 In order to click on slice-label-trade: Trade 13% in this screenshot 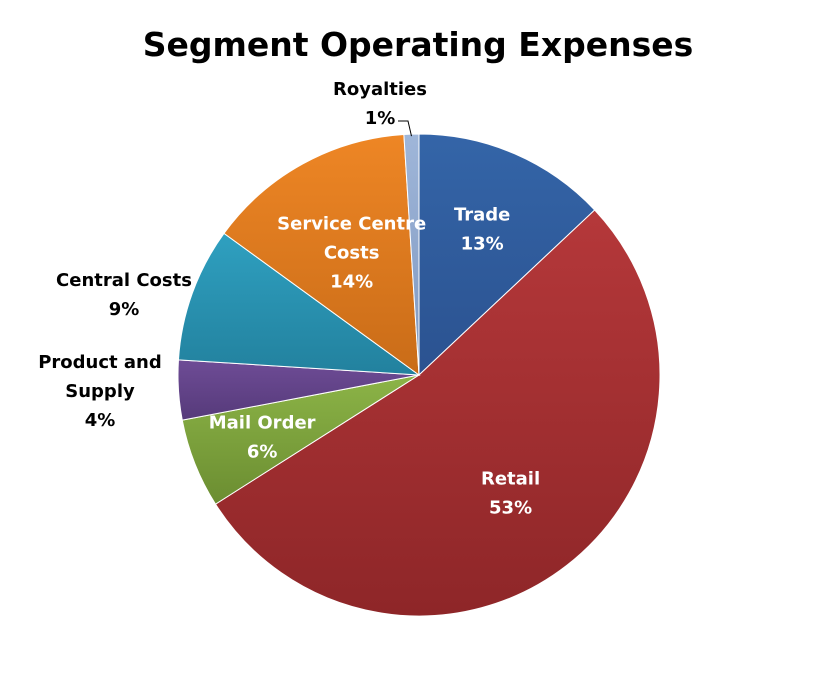, I will do `click(482, 230)`.